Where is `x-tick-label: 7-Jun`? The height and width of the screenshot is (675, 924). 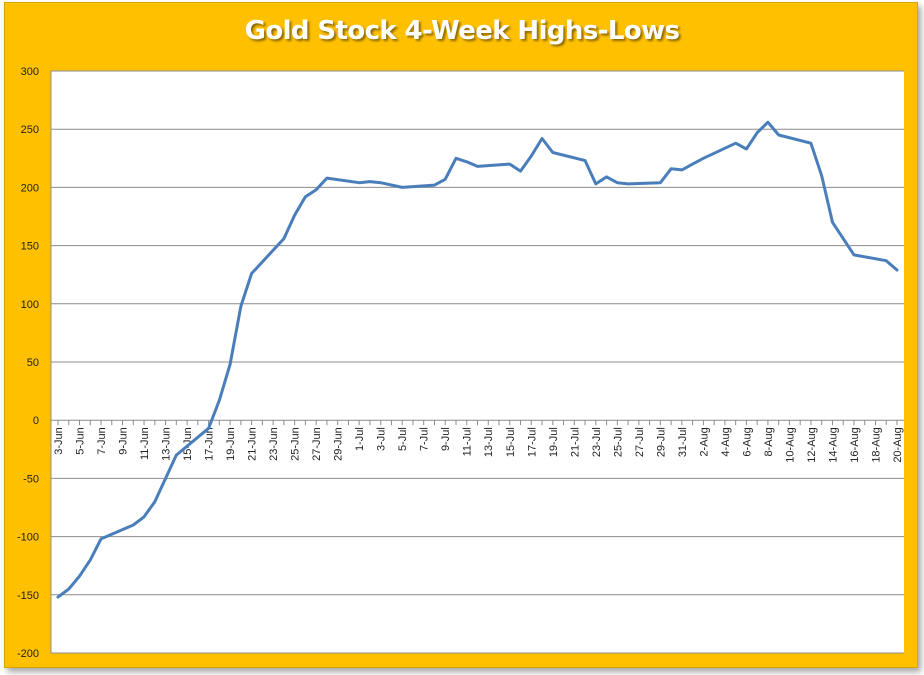 x-tick-label: 7-Jun is located at coordinates (102, 441).